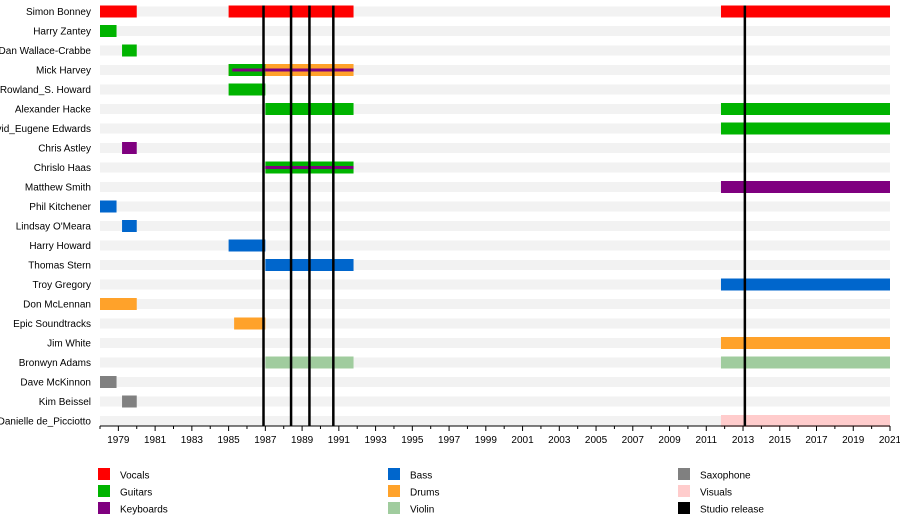  What do you see at coordinates (134, 476) in the screenshot?
I see `legend-label-vocals: Vocals` at bounding box center [134, 476].